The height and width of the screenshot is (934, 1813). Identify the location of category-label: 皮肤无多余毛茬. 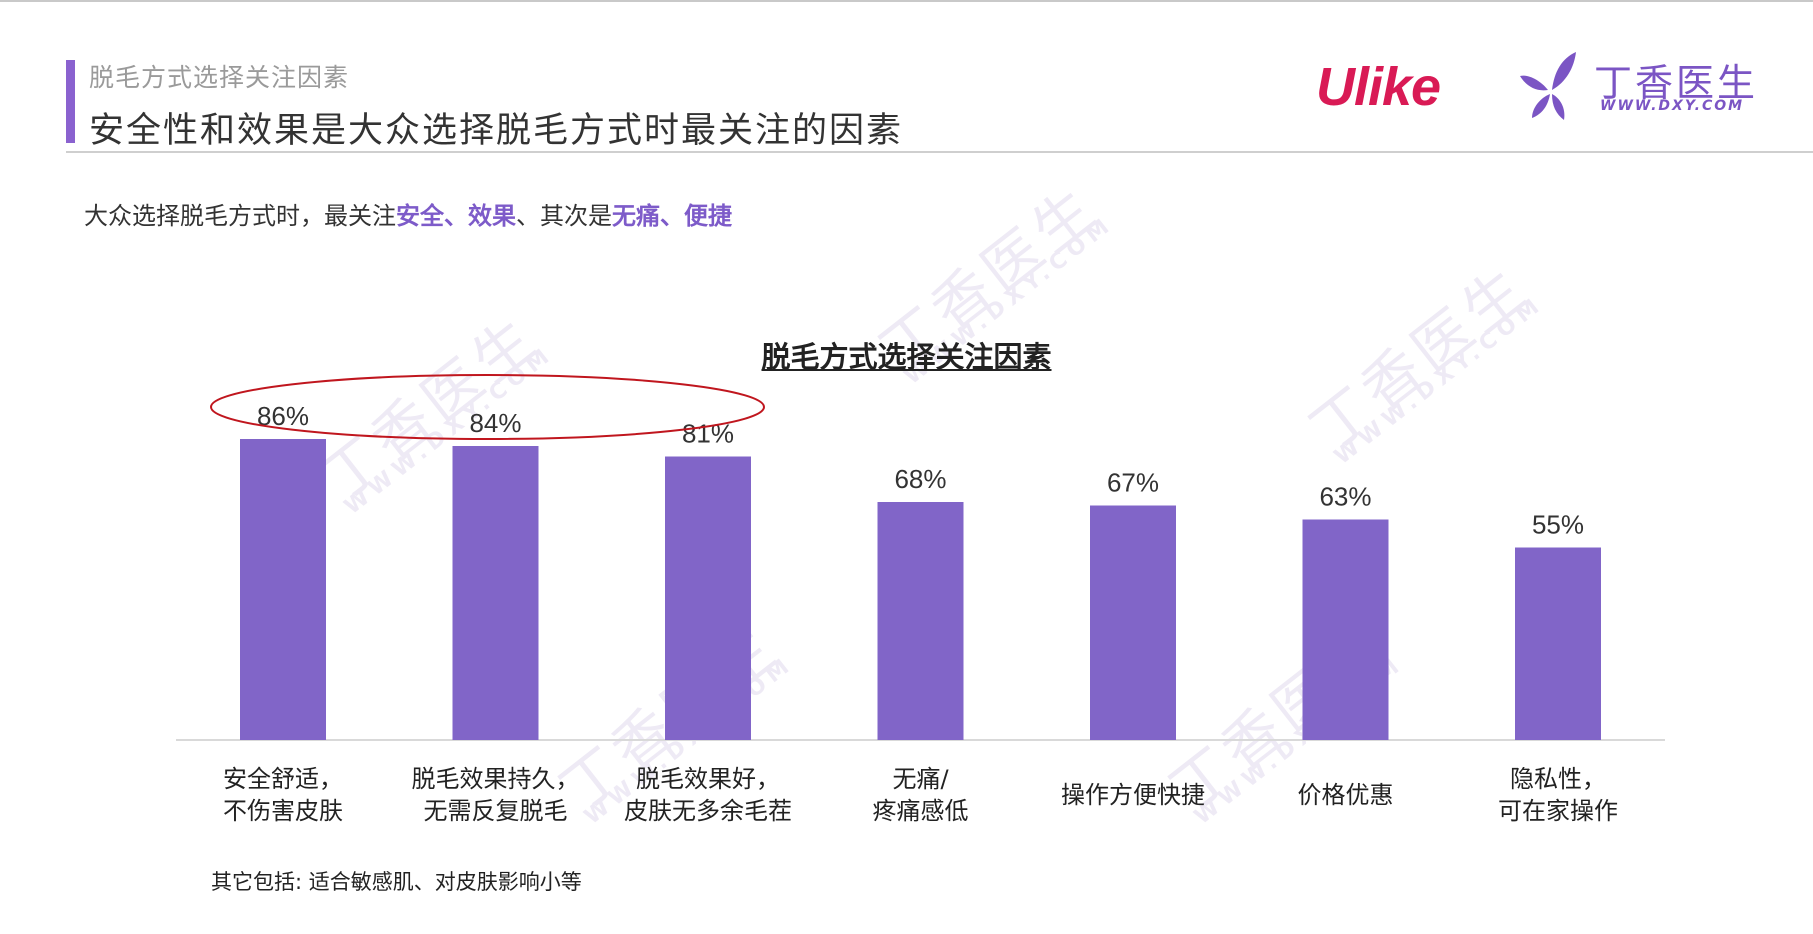
(708, 811).